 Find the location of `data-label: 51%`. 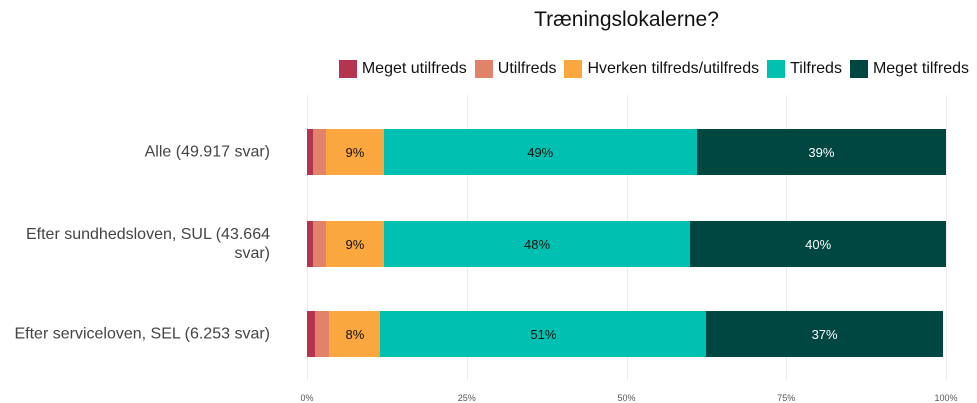

data-label: 51% is located at coordinates (543, 334).